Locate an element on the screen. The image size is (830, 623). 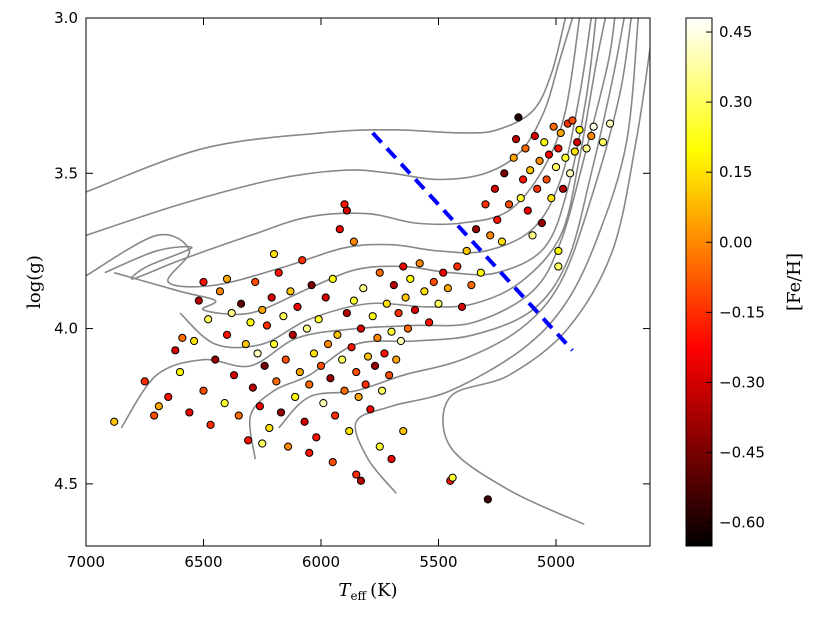
colorbar is located at coordinates (699, 282).